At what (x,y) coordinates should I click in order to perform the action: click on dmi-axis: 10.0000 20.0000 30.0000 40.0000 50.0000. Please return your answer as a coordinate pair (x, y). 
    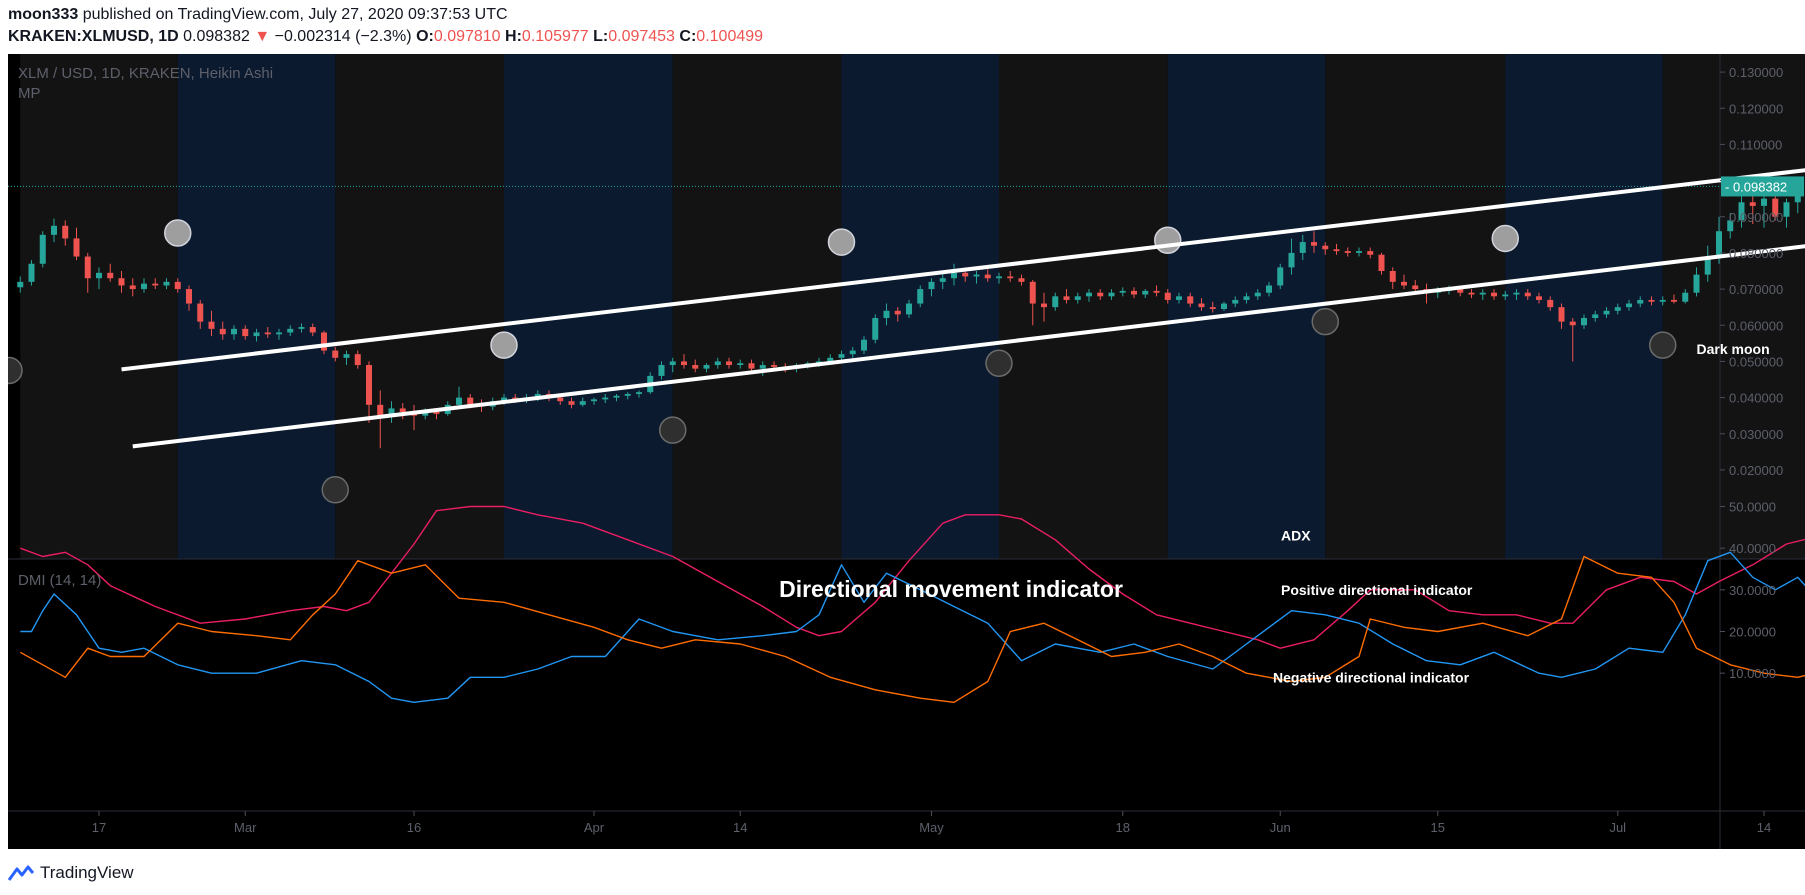
    Looking at the image, I should click on (1748, 591).